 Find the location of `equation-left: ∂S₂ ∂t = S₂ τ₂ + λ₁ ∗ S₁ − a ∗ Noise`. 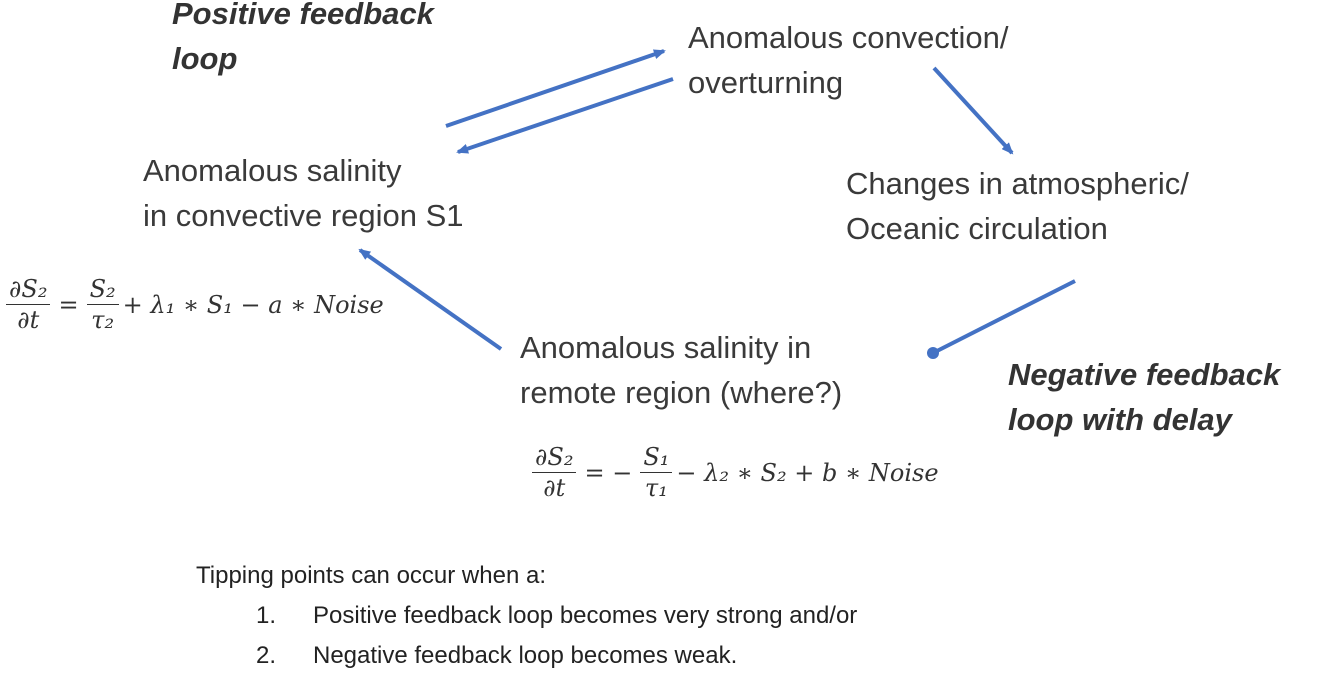

equation-left: ∂S₂ ∂t = S₂ τ₂ + λ₁ ∗ S₁ − a ∗ Noise is located at coordinates (193, 304).